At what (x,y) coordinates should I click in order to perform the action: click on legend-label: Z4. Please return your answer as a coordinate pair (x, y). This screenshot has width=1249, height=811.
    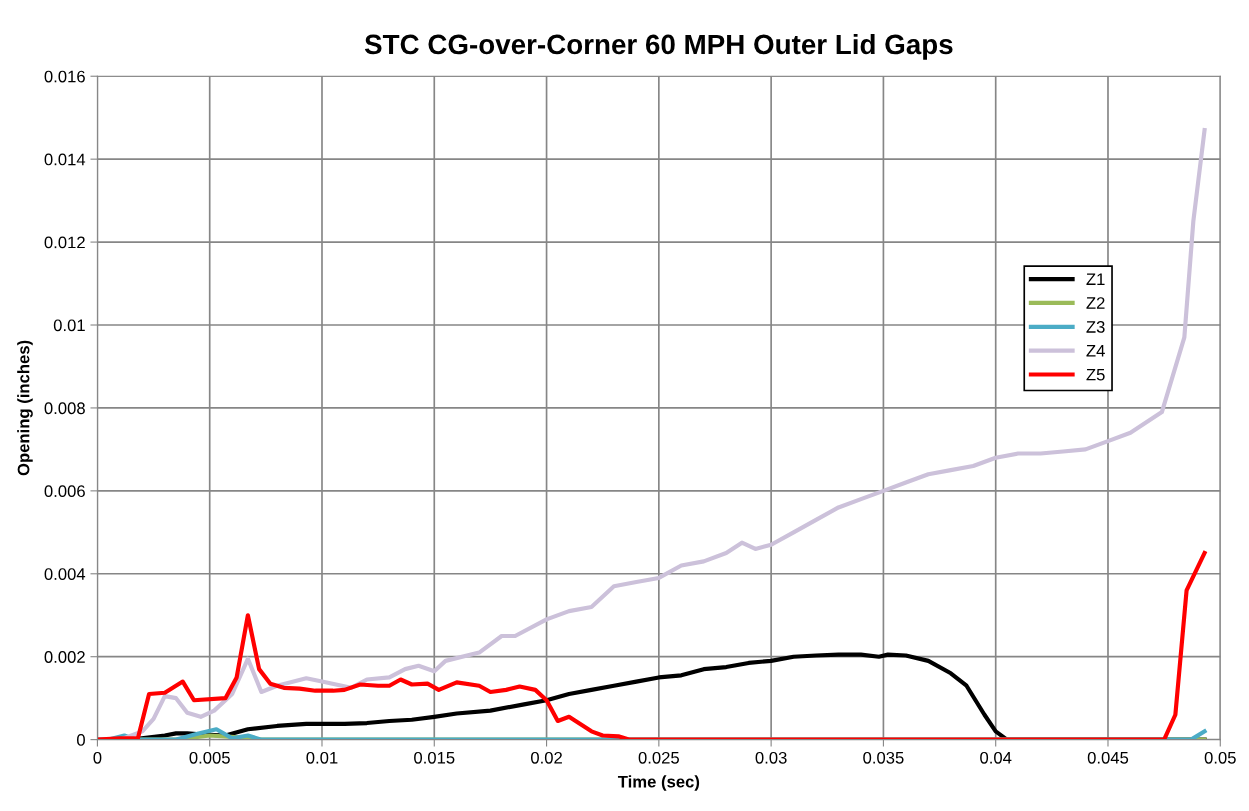
    Looking at the image, I should click on (1095, 351).